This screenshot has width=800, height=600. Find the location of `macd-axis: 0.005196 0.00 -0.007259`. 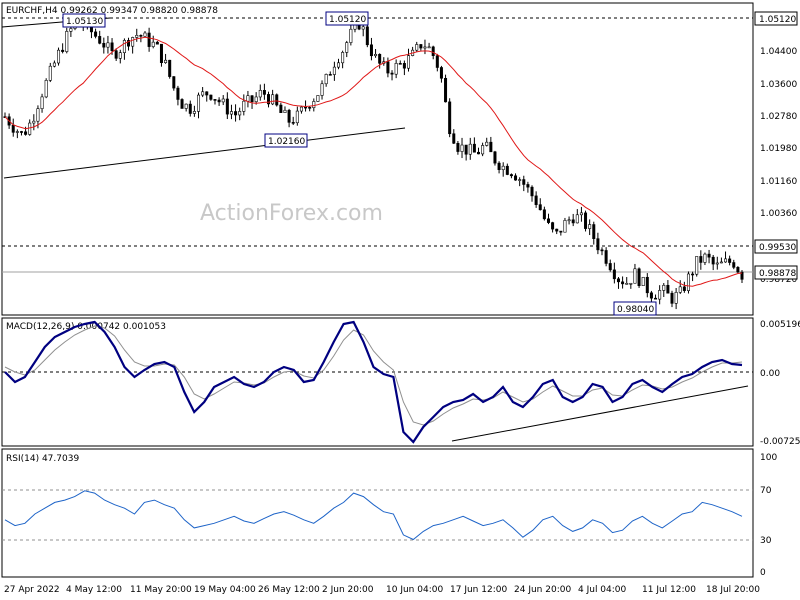

macd-axis: 0.005196 0.00 -0.007259 is located at coordinates (780, 383).